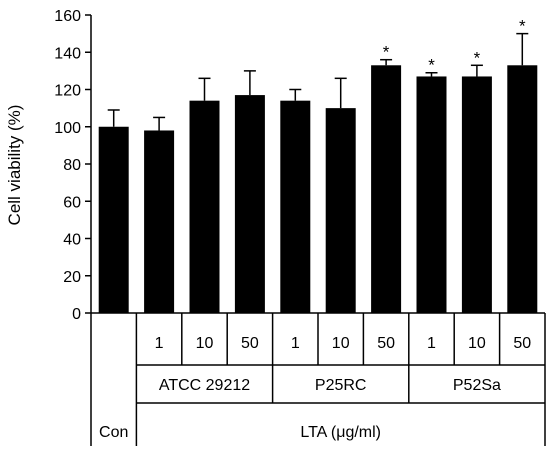 The width and height of the screenshot is (552, 449). I want to click on y-axis: 0 20 40 60 80 100 120 140 160, so click(73, 165).